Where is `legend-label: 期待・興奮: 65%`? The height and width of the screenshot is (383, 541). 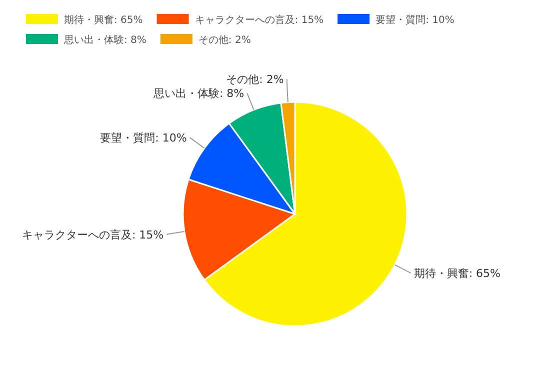
legend-label: 期待・興奮: 65% is located at coordinates (103, 20).